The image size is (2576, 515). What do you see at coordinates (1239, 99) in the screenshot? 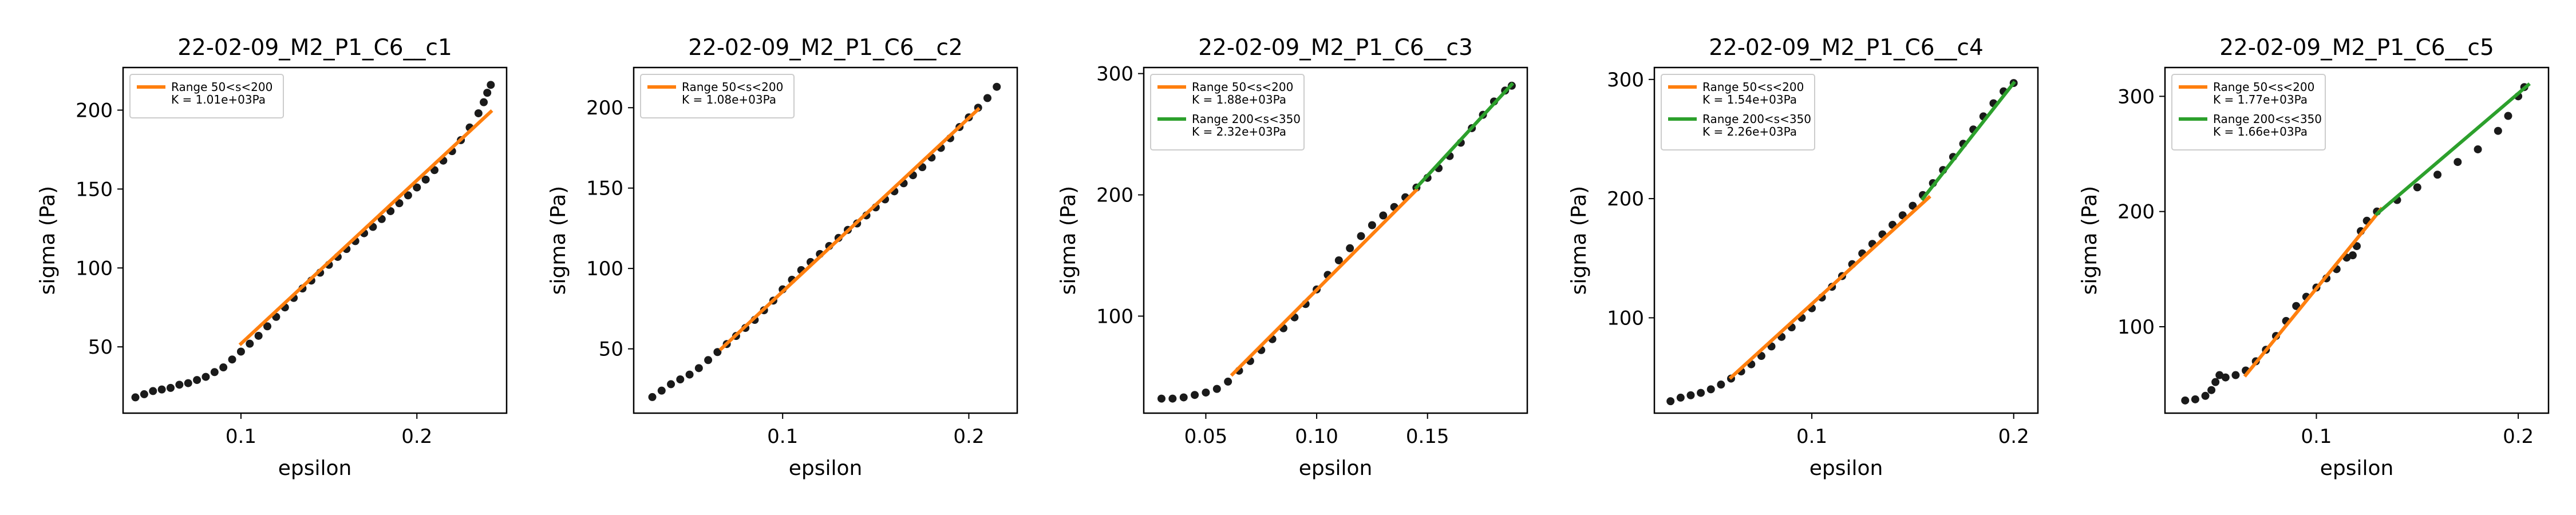
I see `legend-stat: K = 1.88e+03Pa` at bounding box center [1239, 99].